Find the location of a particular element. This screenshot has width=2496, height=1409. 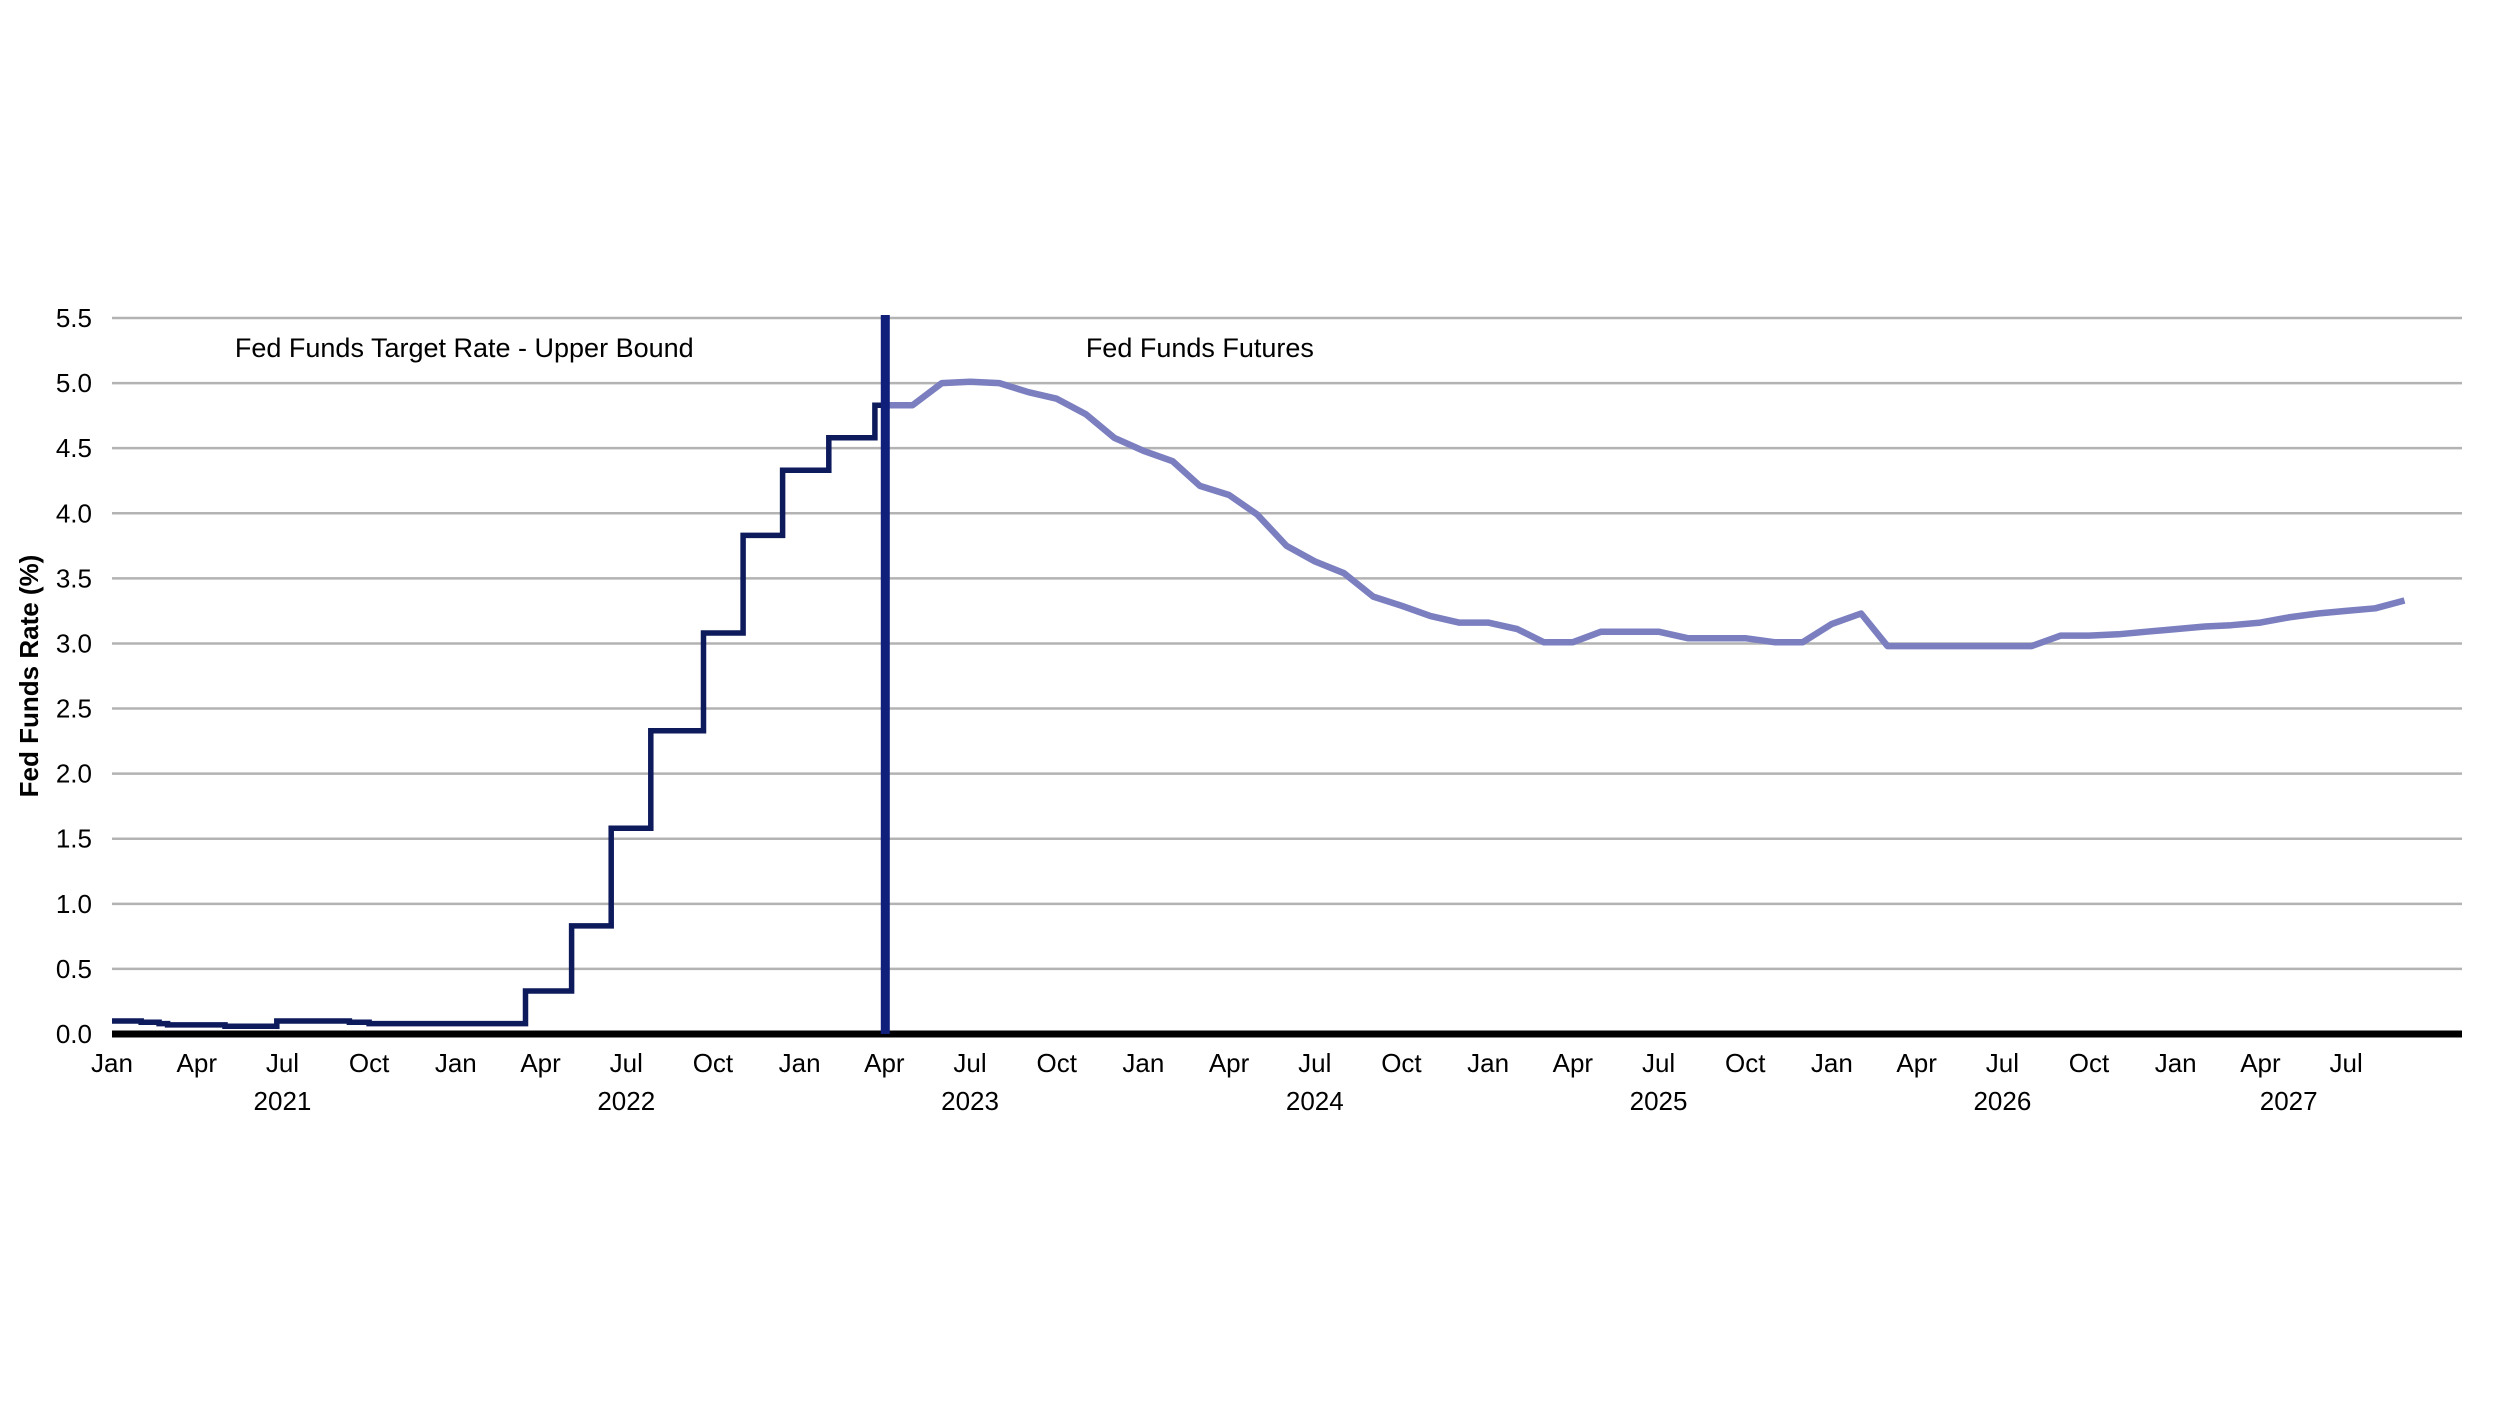

annotation-futures: Fed Funds Futures is located at coordinates (1200, 348).